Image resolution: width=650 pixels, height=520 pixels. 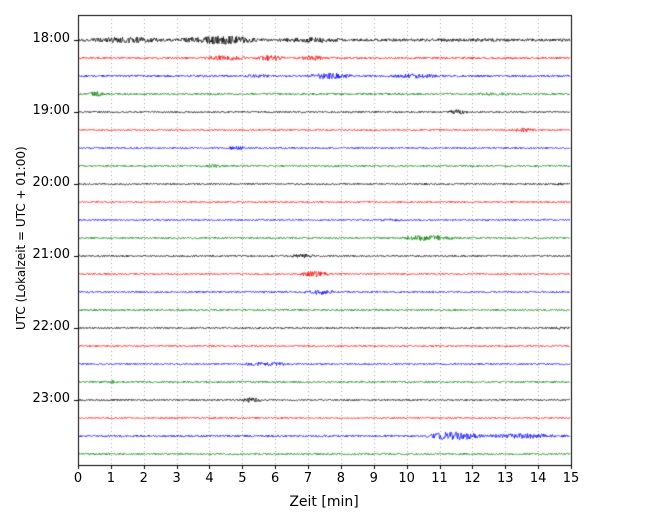 What do you see at coordinates (538, 478) in the screenshot?
I see `x-tick-label: 14` at bounding box center [538, 478].